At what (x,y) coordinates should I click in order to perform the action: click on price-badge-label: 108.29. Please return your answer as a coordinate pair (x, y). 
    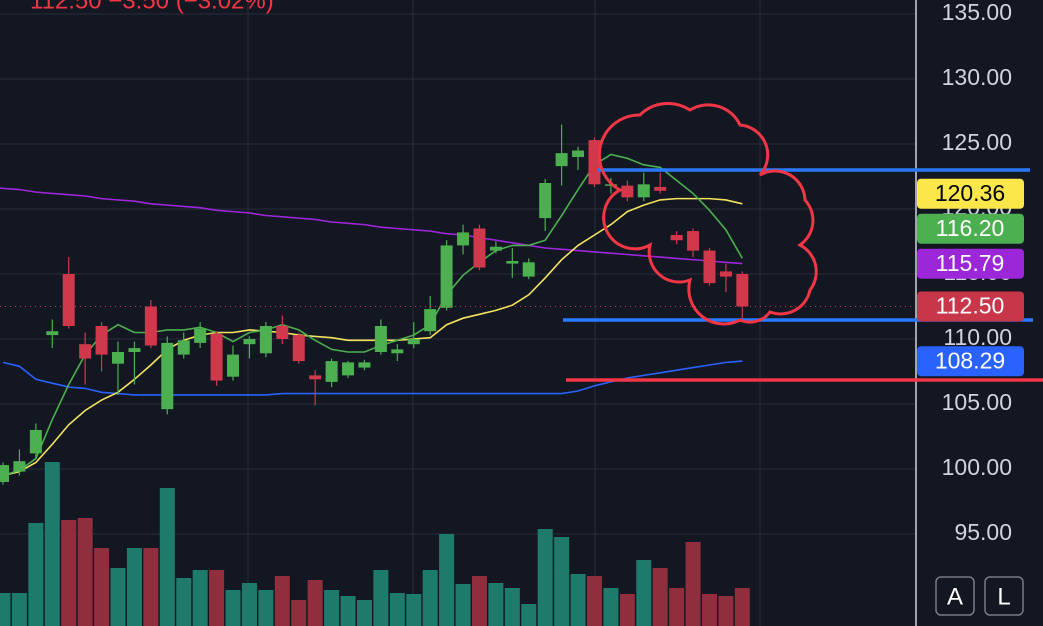
    Looking at the image, I should click on (970, 360).